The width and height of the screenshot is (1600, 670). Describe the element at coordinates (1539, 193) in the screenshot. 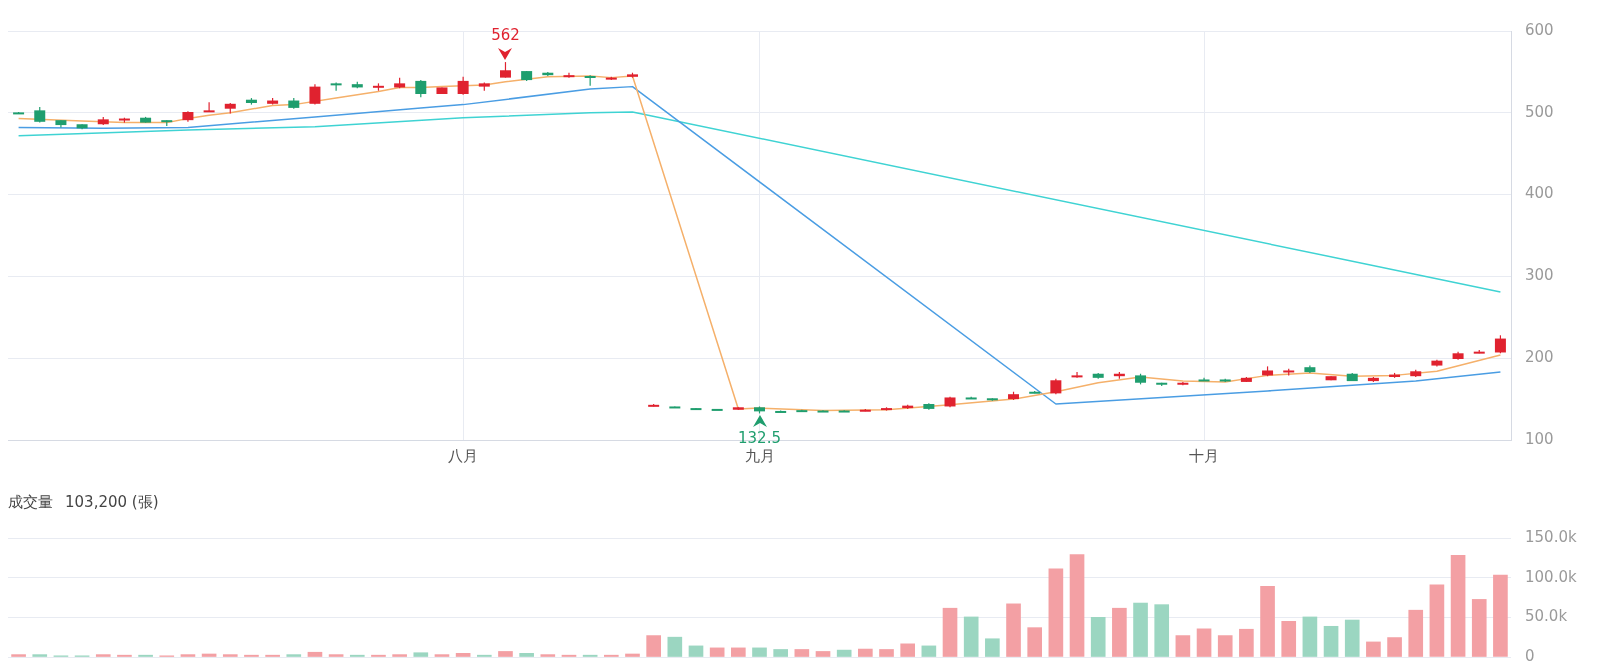

I see `y-tick-label: 400` at that location.